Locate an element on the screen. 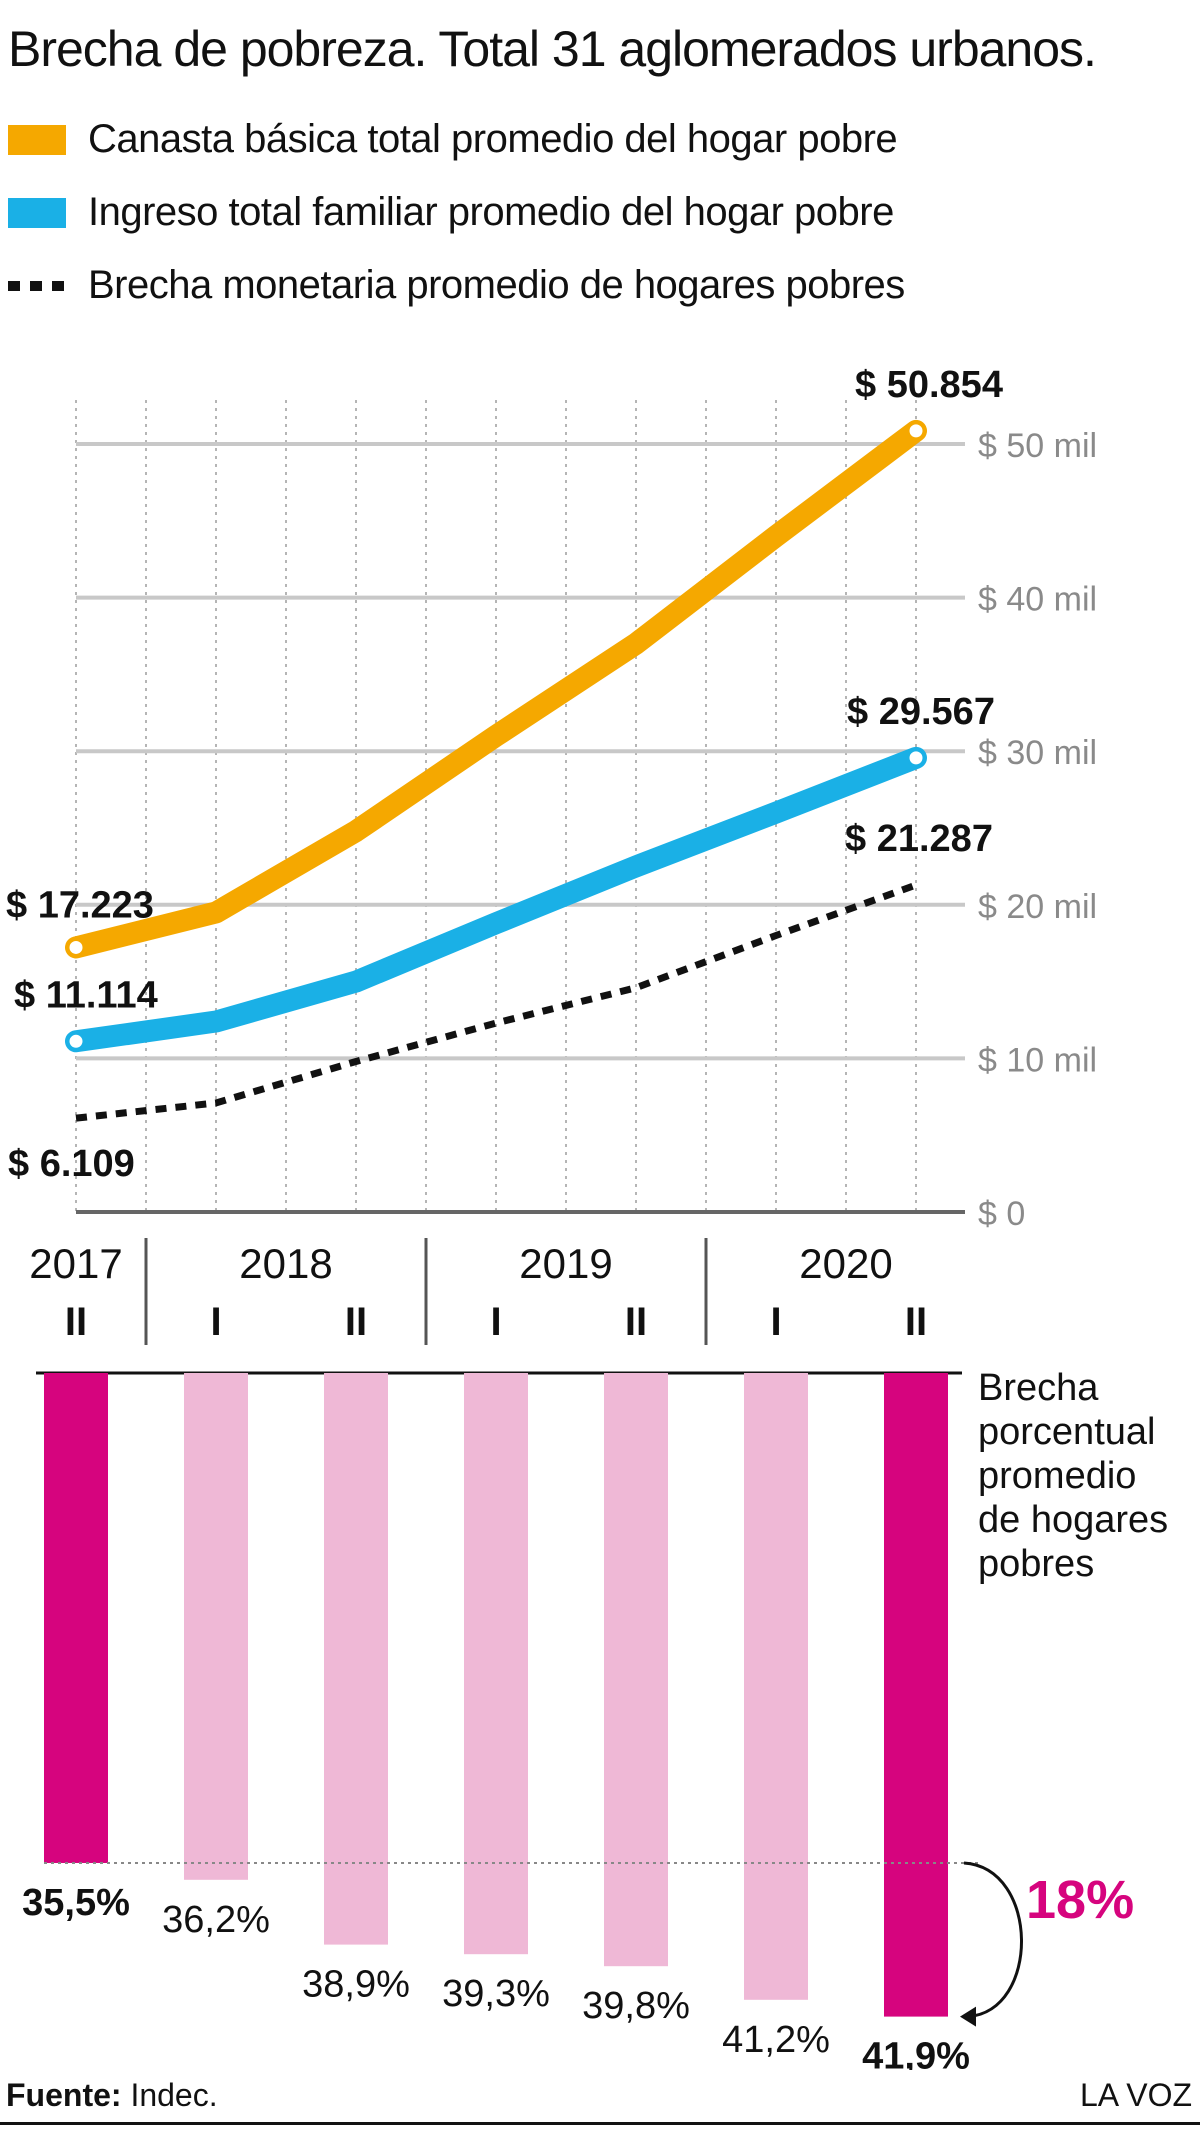 The height and width of the screenshot is (2129, 1200). legend-swatch-brecha is located at coordinates (38, 286).